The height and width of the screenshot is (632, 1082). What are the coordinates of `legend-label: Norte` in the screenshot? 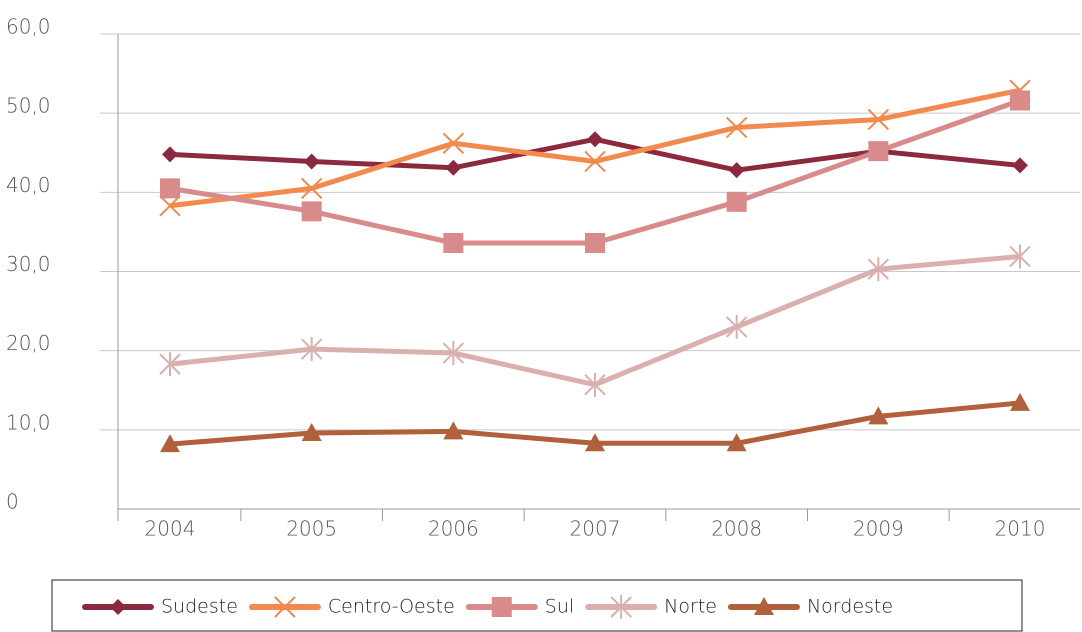 It's located at (690, 607).